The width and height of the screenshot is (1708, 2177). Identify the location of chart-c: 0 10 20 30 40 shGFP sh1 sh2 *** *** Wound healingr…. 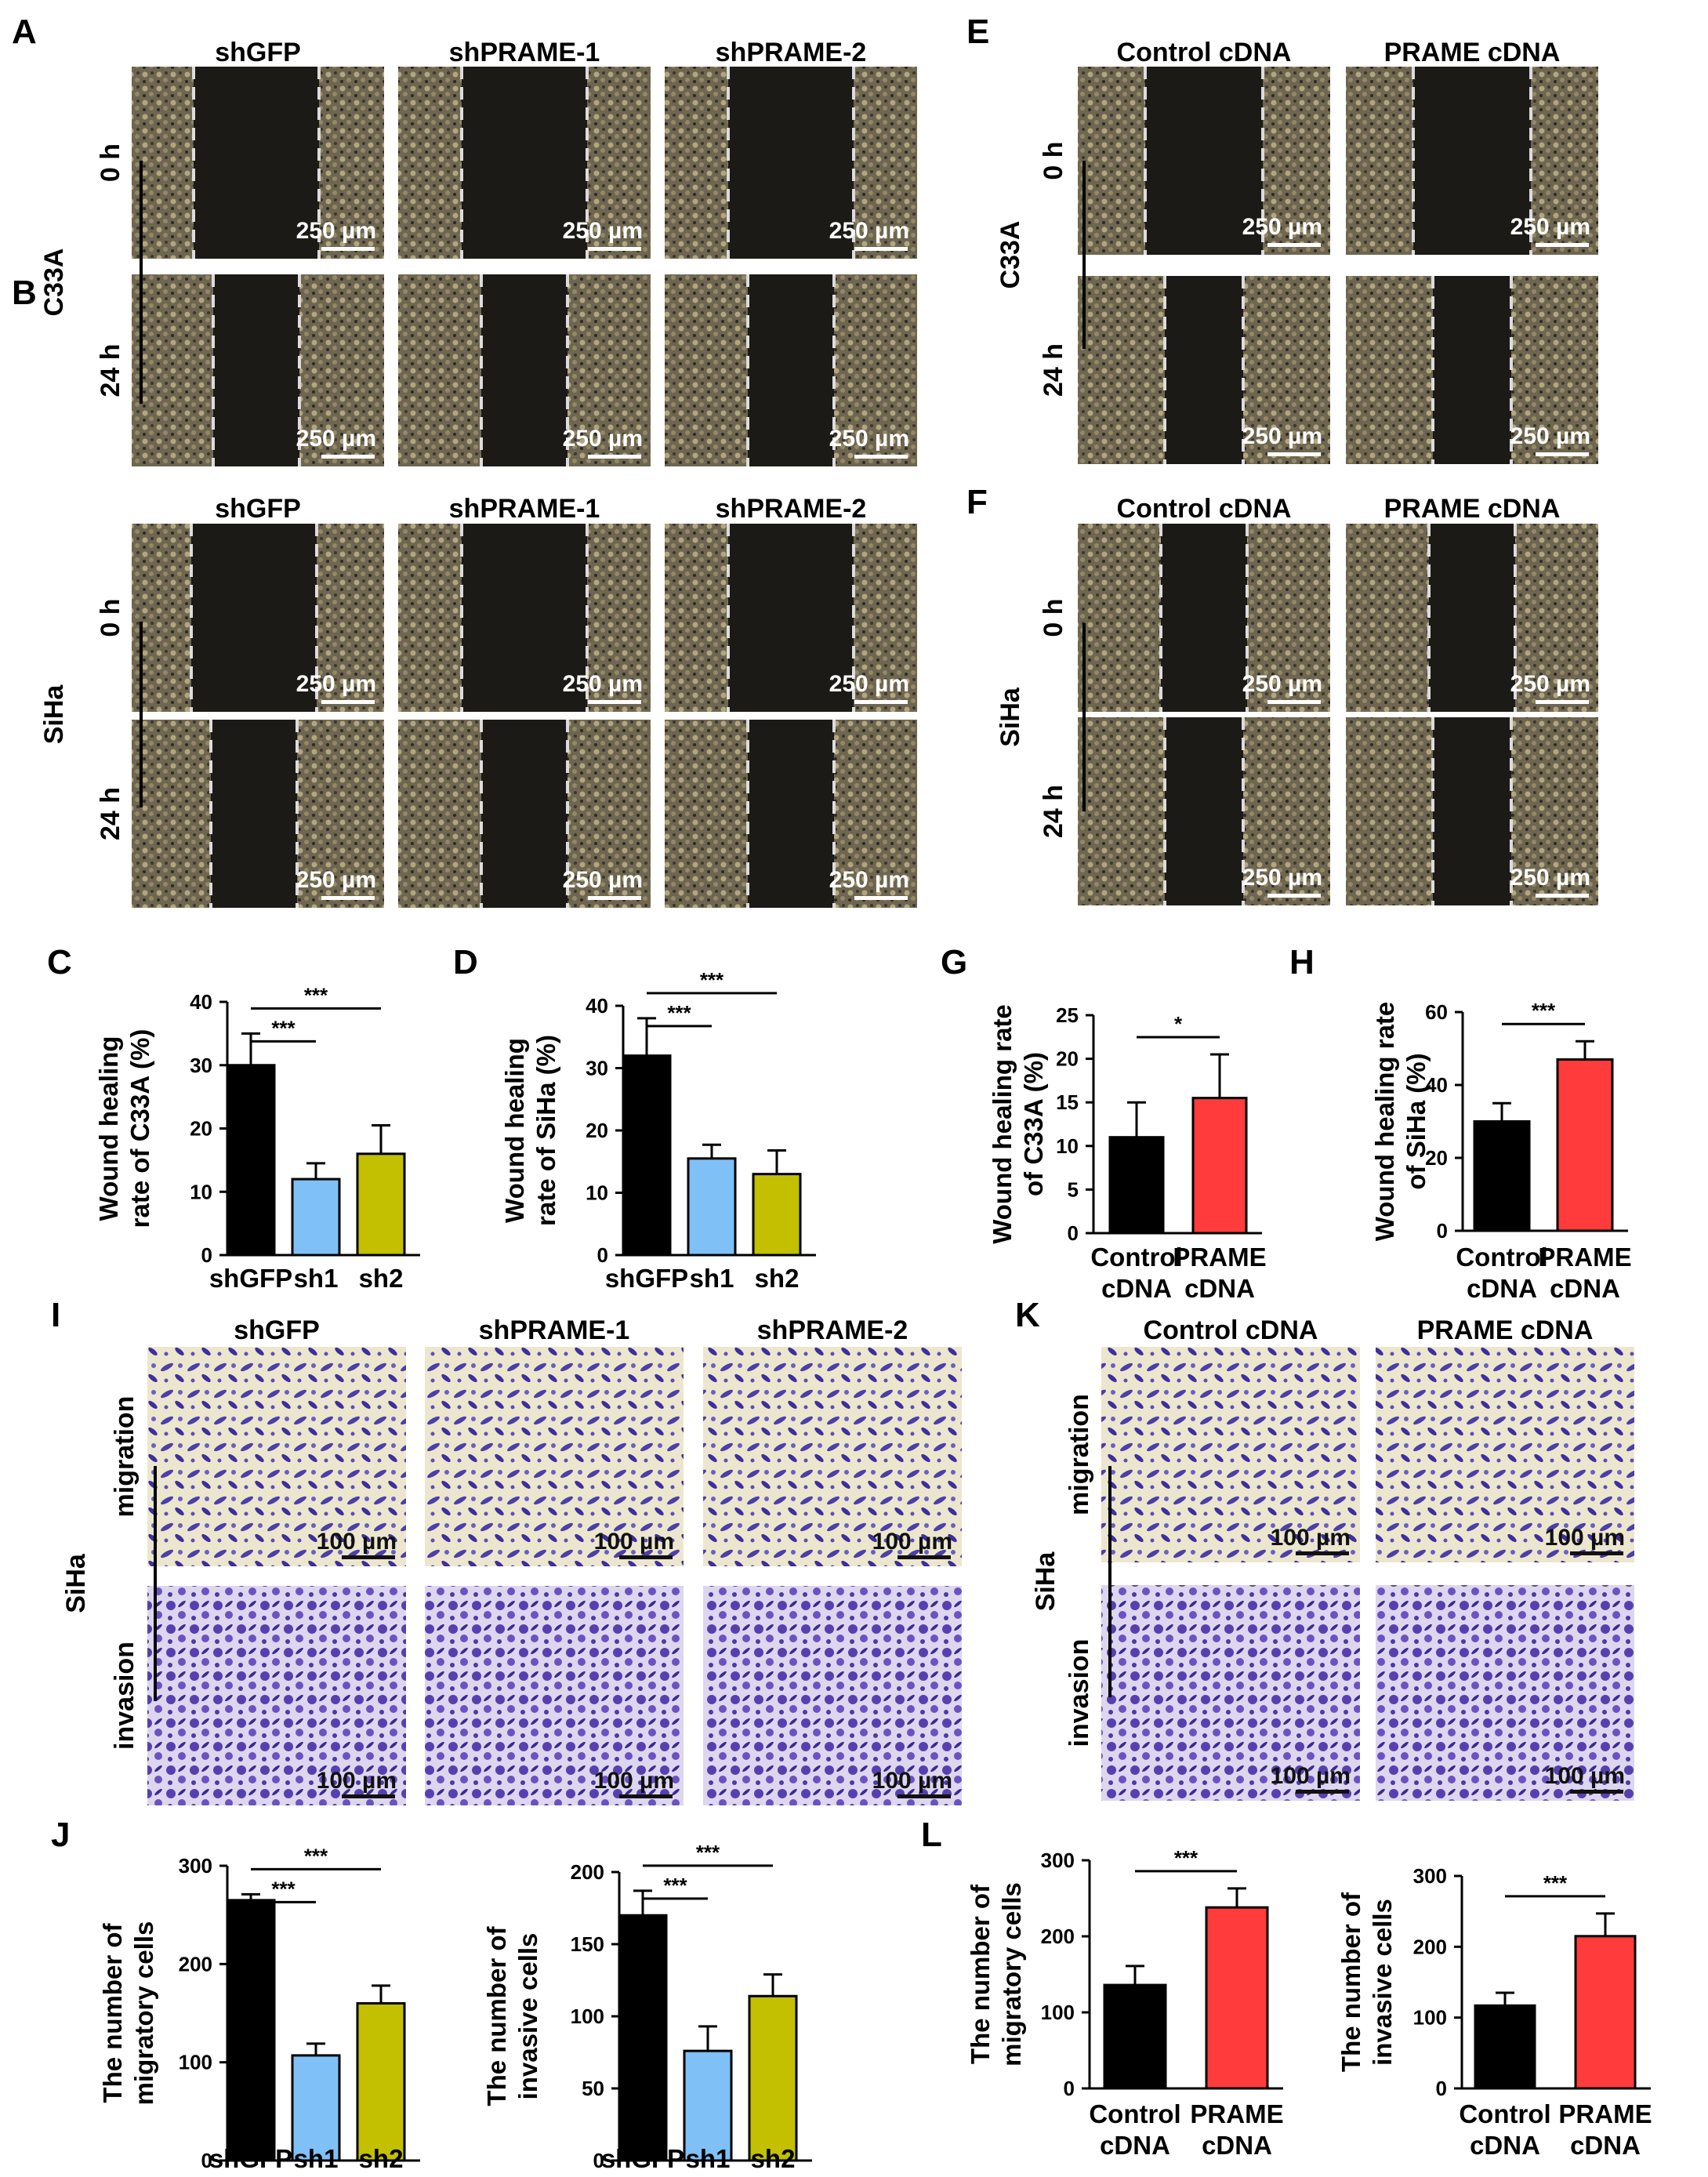
(257, 1138).